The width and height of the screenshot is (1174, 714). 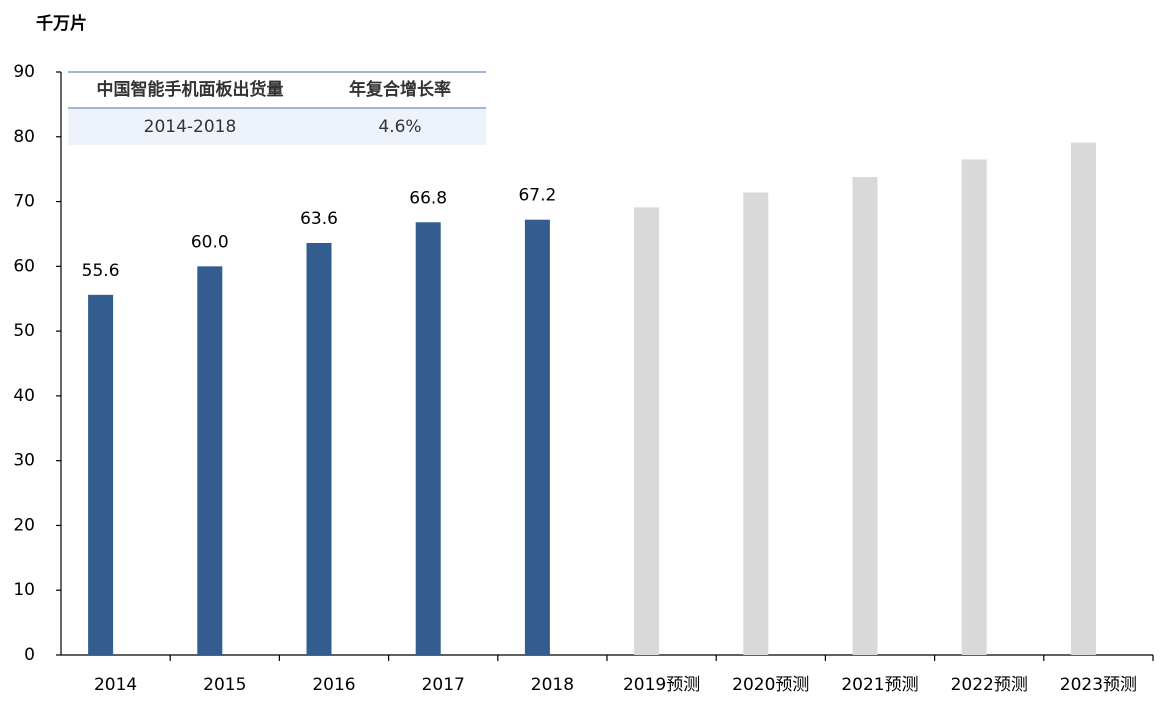 I want to click on y-tick-label: 60, so click(x=24, y=266).